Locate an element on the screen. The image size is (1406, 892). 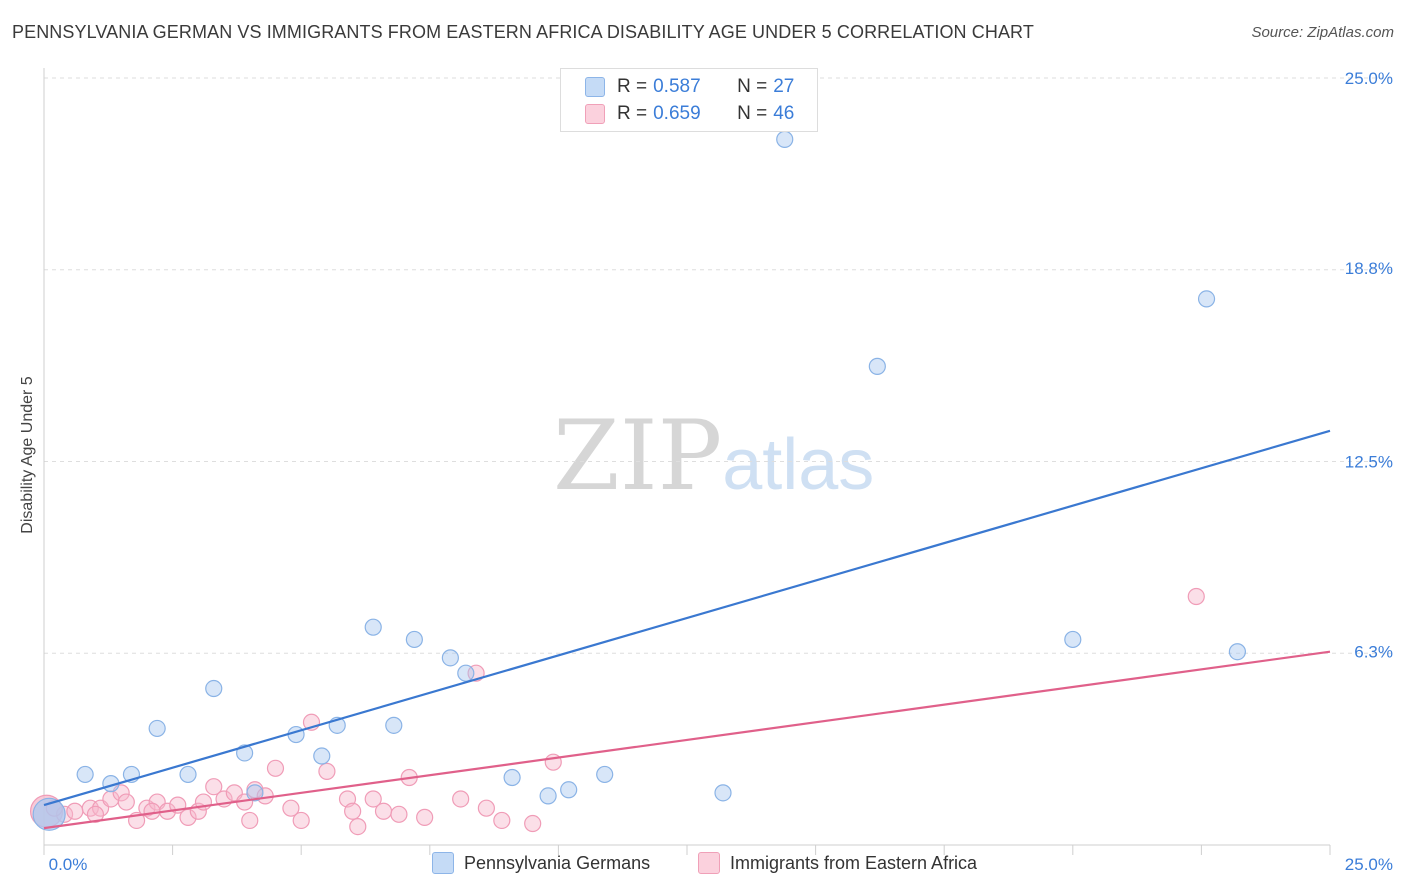
source-label: Source: ZipAtlas.com is located at coordinates (1322, 32).